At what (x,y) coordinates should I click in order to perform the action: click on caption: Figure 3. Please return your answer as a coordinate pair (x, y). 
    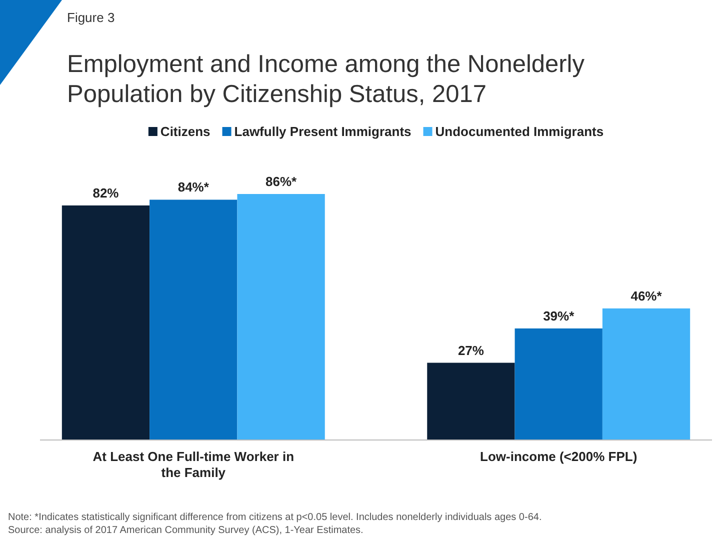
    Looking at the image, I should click on (91, 17).